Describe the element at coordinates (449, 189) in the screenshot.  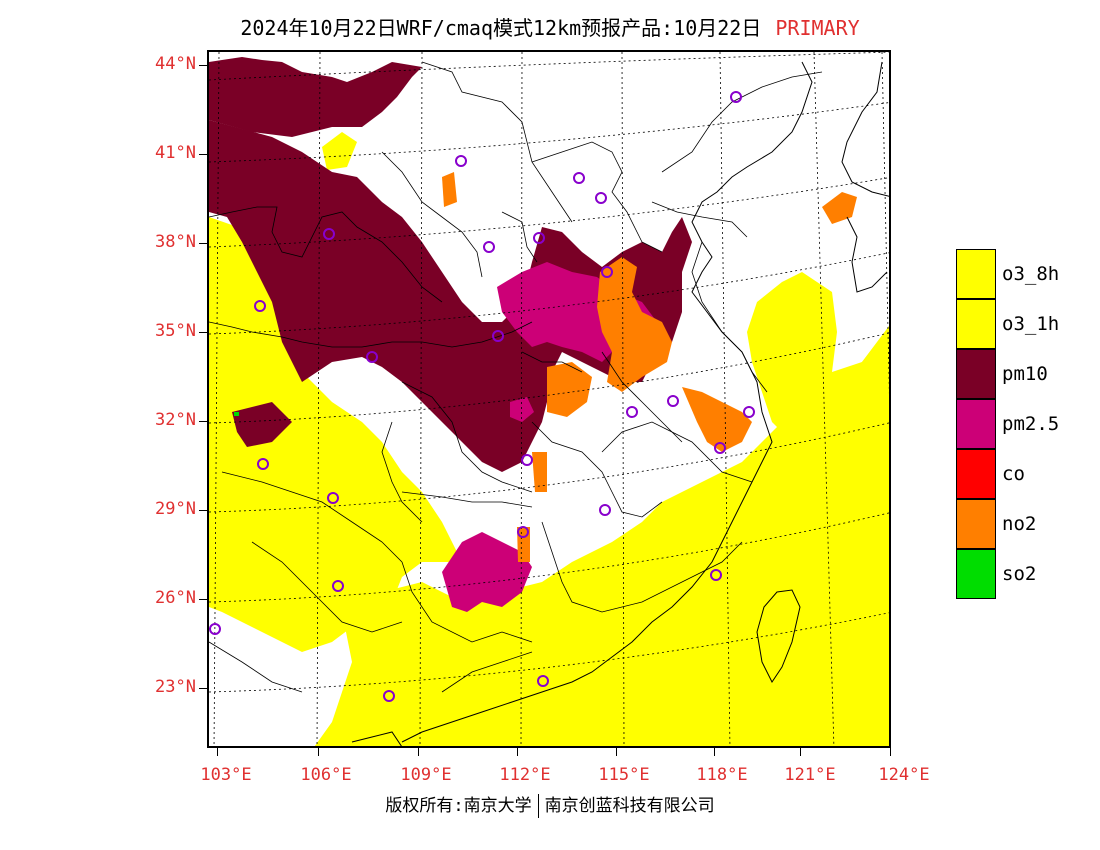
I see `no2-patch-west` at that location.